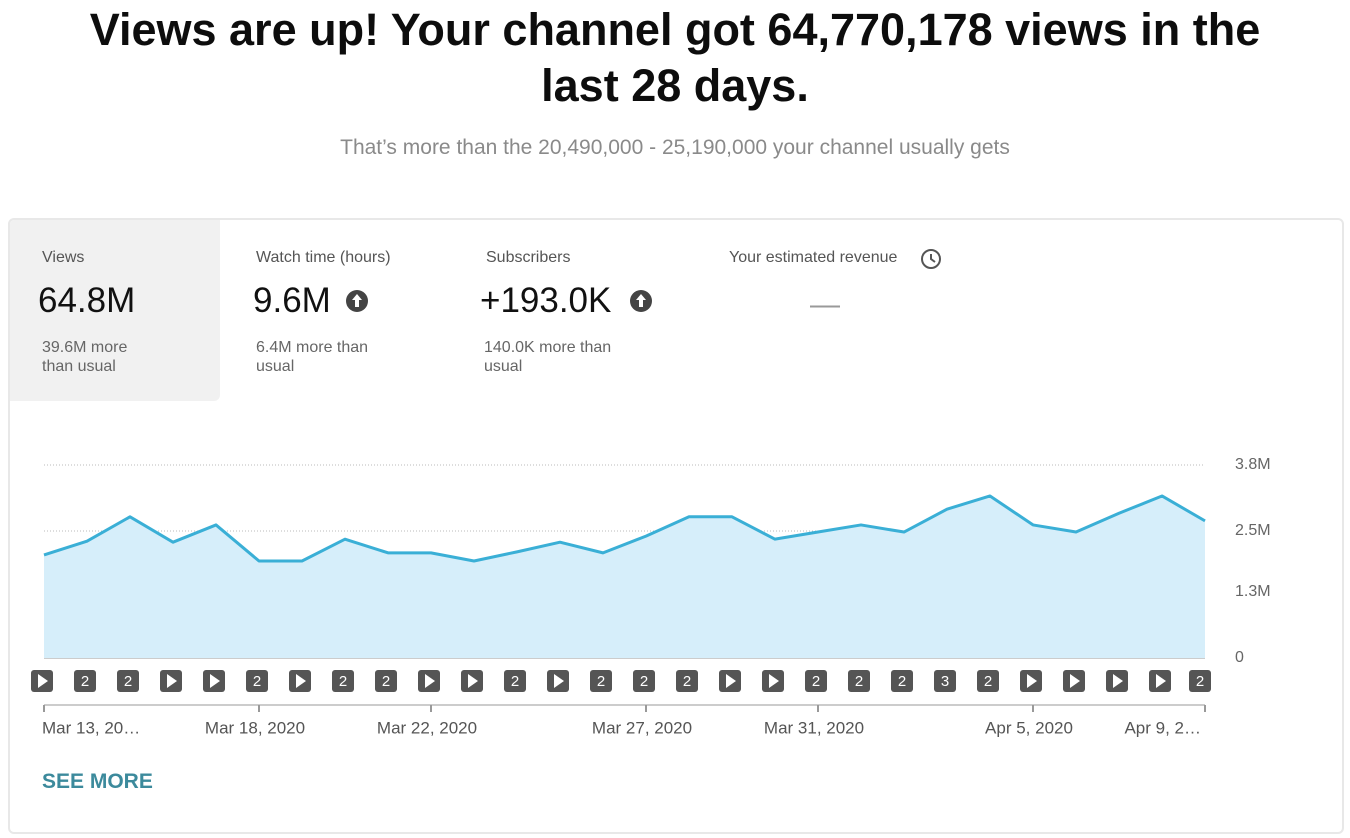 The image size is (1350, 838). I want to click on y-tick-label: 1.3M, so click(1253, 591).